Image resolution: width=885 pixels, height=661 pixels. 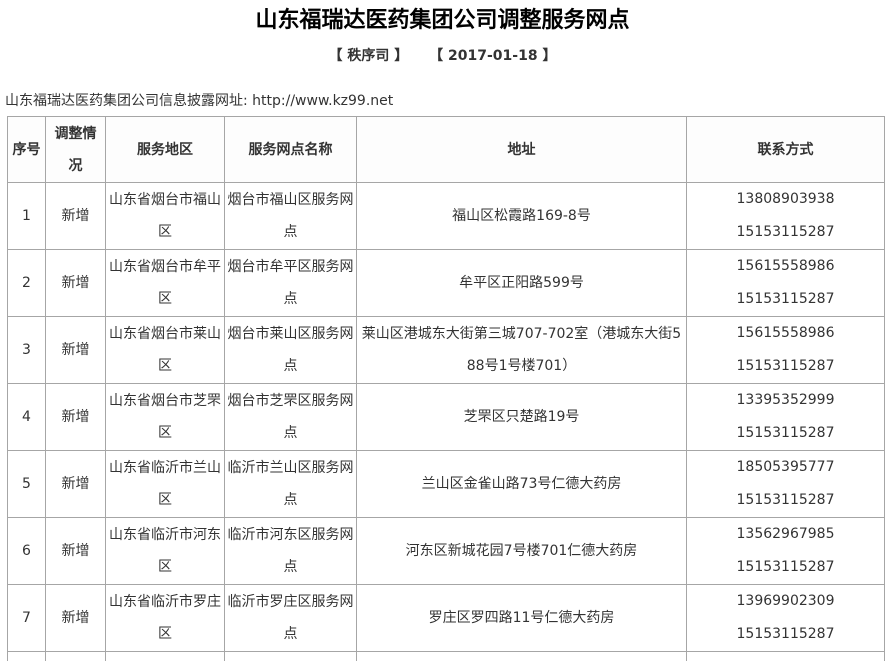 I want to click on cell-seq: 4, so click(x=26, y=417).